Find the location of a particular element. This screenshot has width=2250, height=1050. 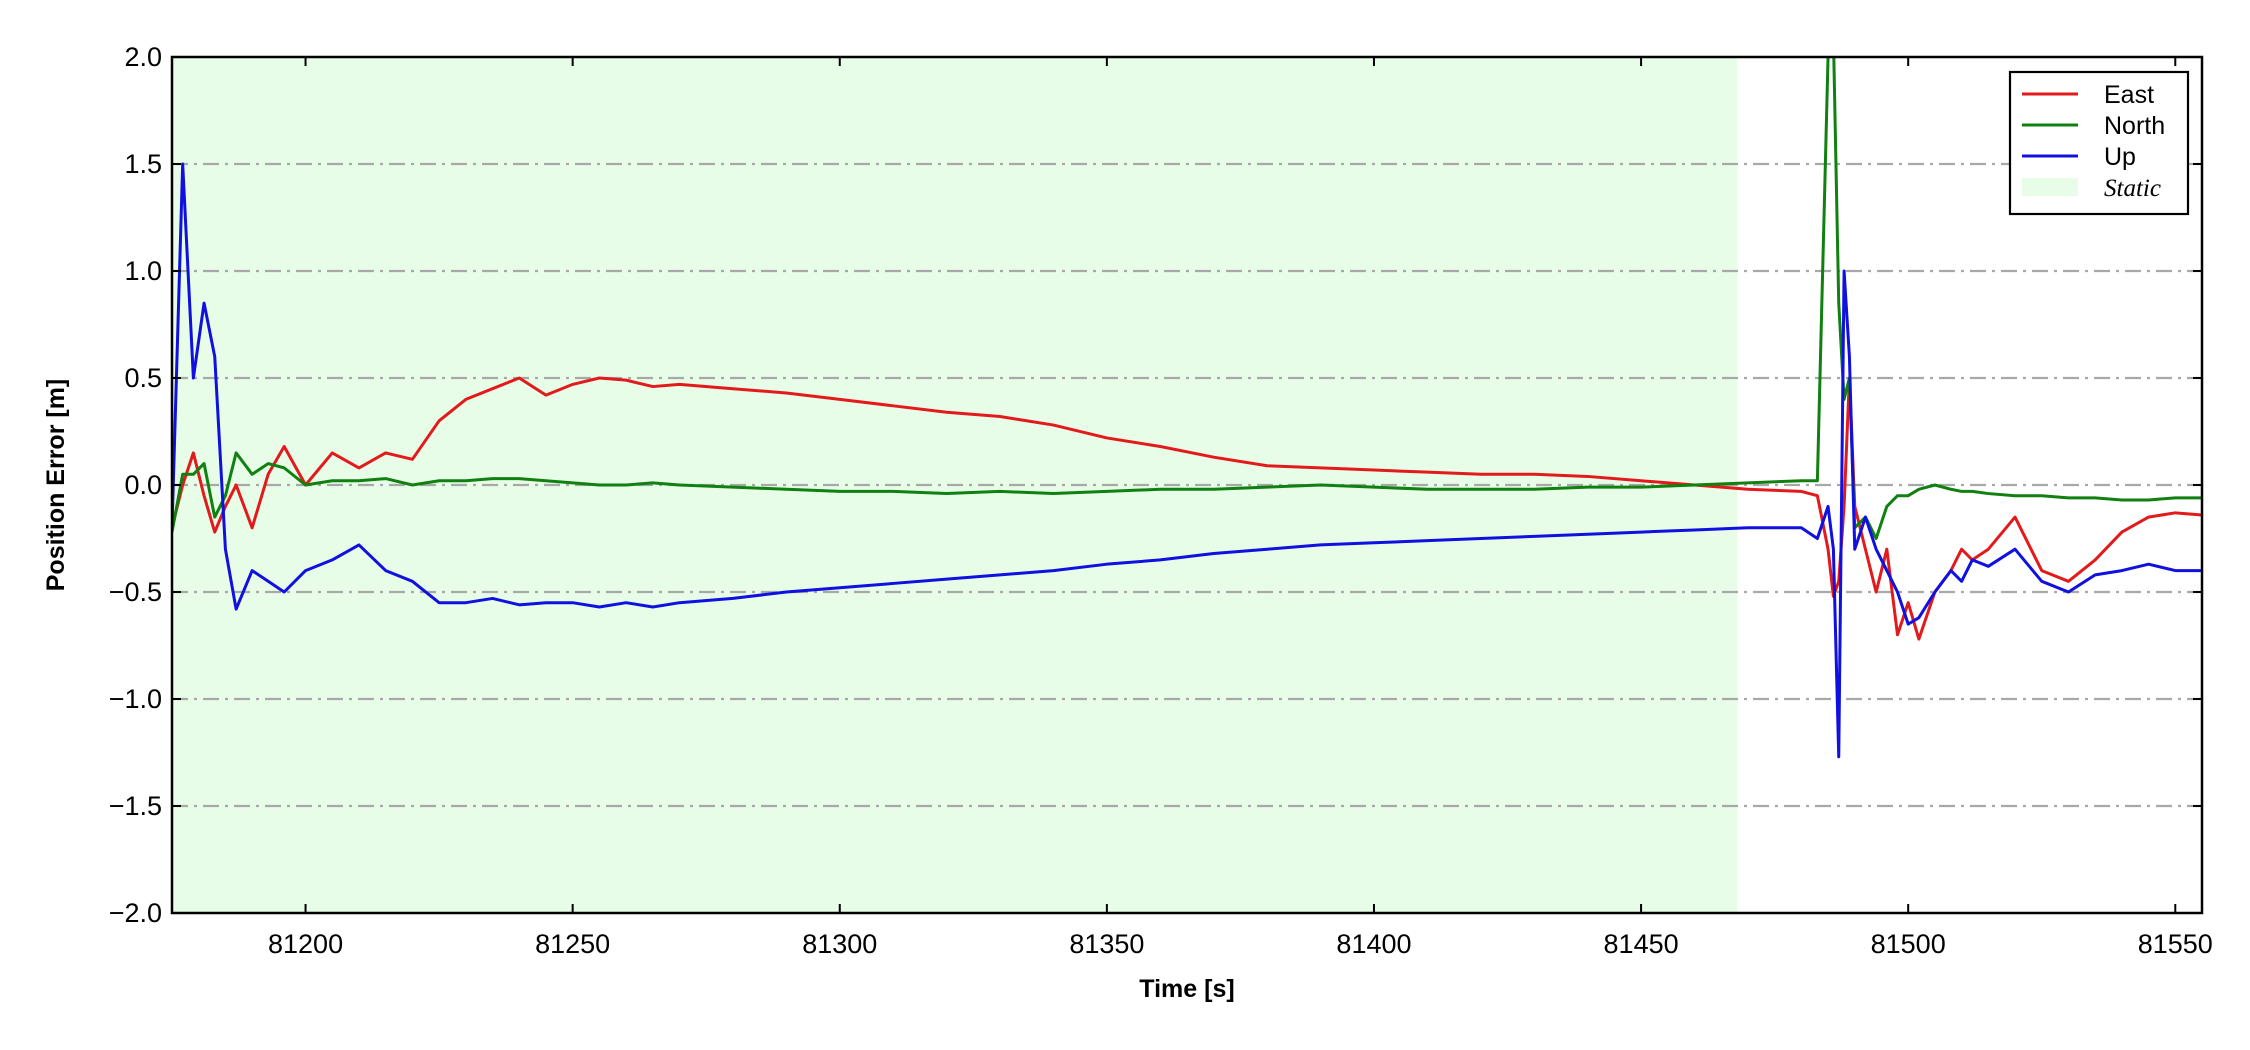

x-tick-label: 81450 is located at coordinates (1641, 944).